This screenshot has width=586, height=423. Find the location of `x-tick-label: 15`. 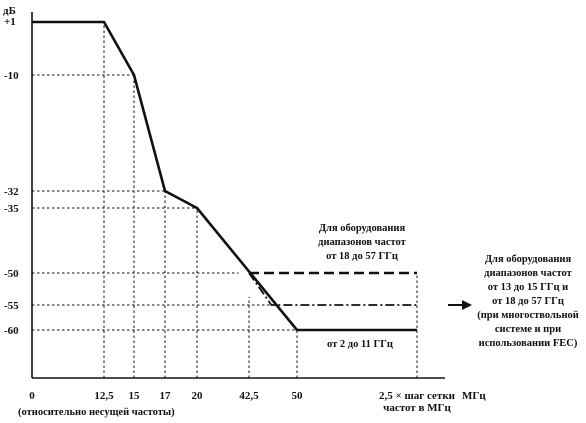

x-tick-label: 15 is located at coordinates (135, 396).